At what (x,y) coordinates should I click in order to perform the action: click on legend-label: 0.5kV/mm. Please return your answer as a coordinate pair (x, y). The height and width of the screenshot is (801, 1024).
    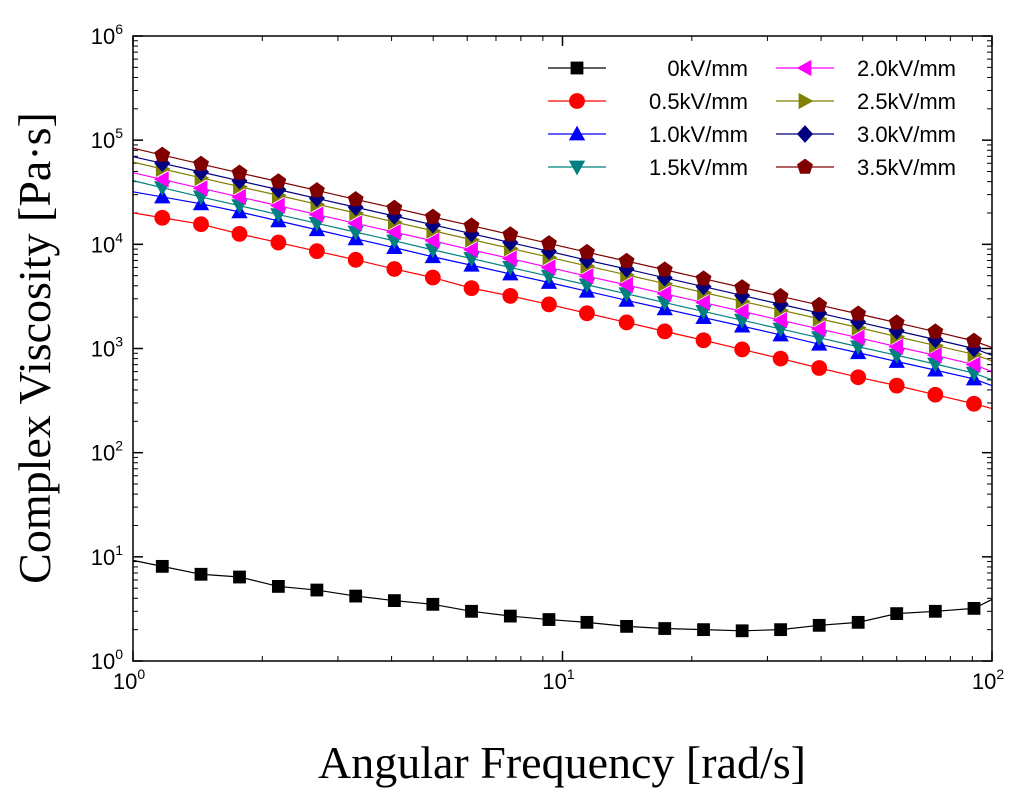
    Looking at the image, I should click on (698, 101).